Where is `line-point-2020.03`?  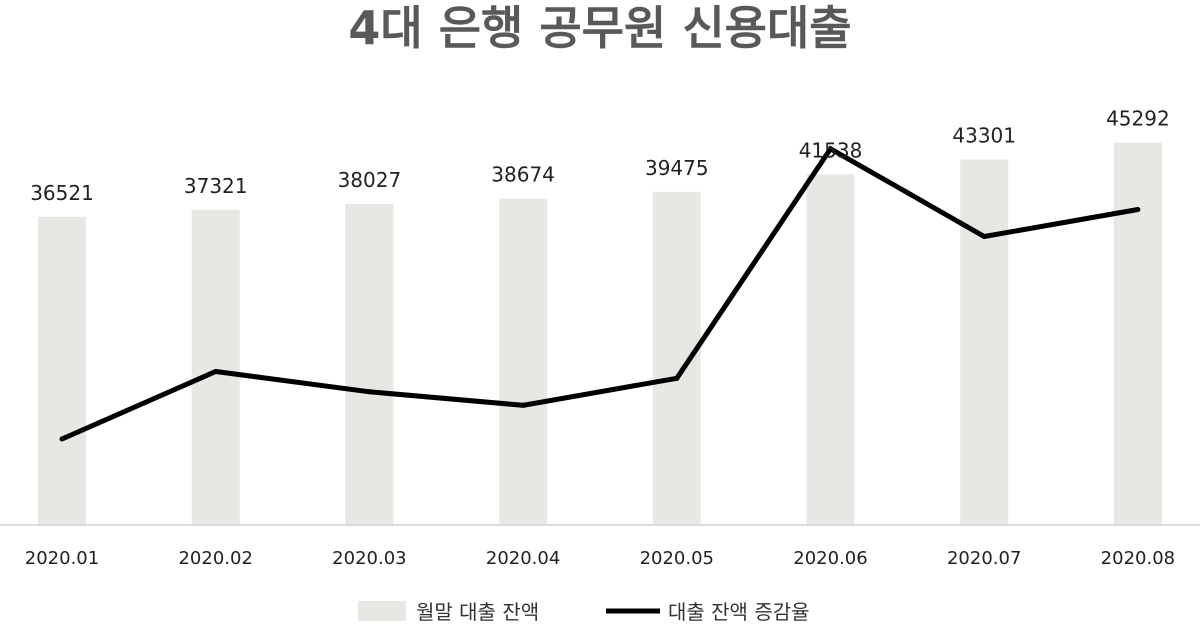
line-point-2020.03 is located at coordinates (369, 392).